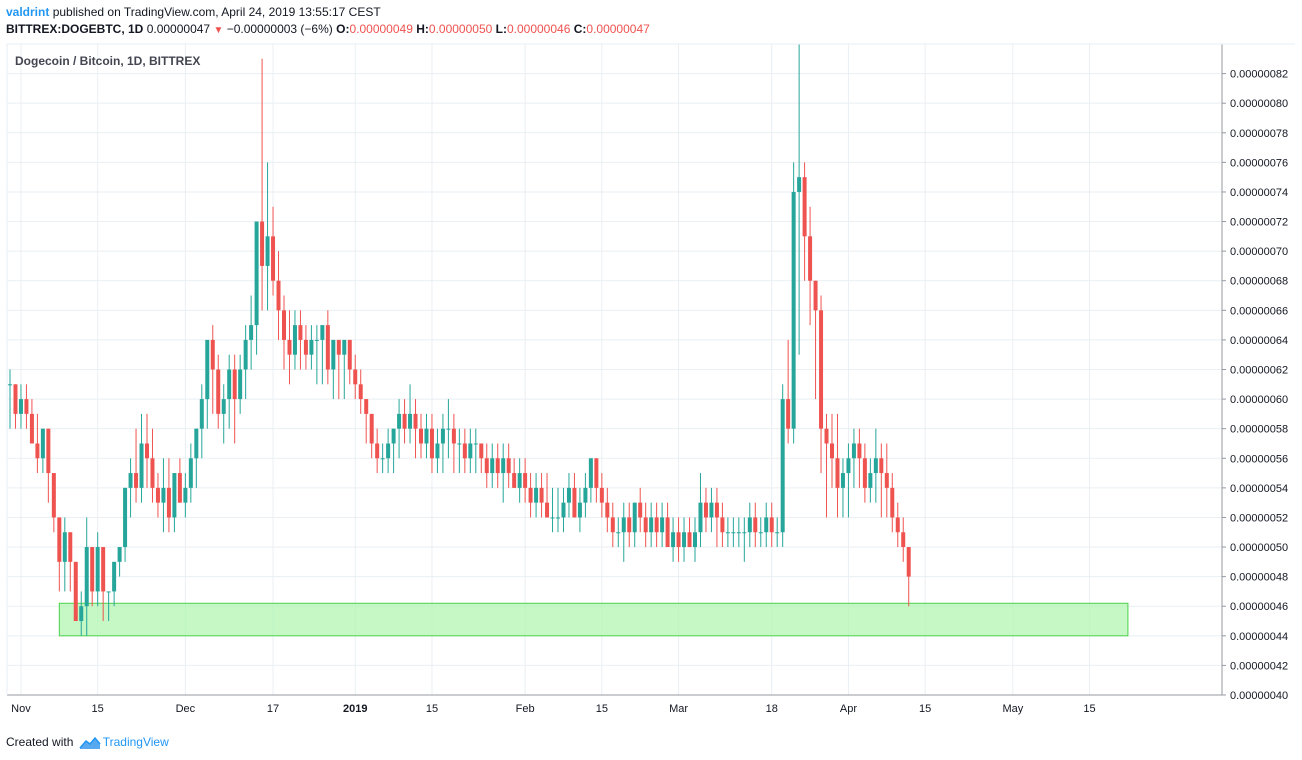 This screenshot has width=1302, height=760. I want to click on x-tick-label: Apr, so click(848, 709).